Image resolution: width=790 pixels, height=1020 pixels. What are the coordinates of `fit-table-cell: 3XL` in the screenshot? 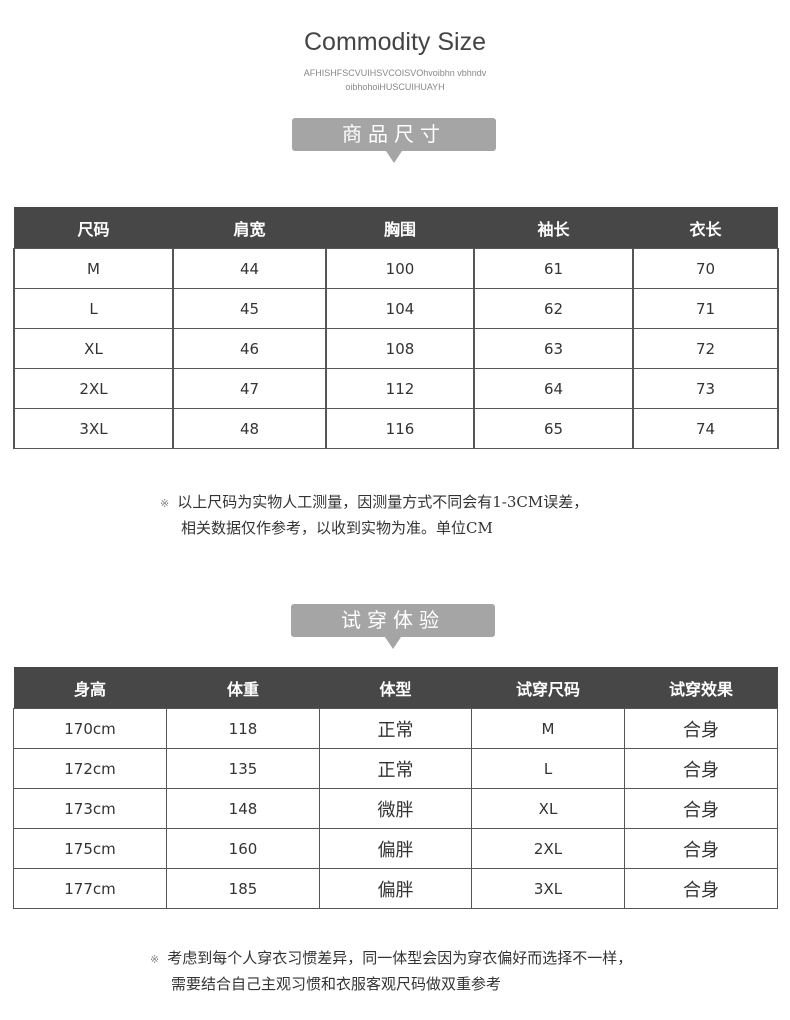 It's located at (548, 888).